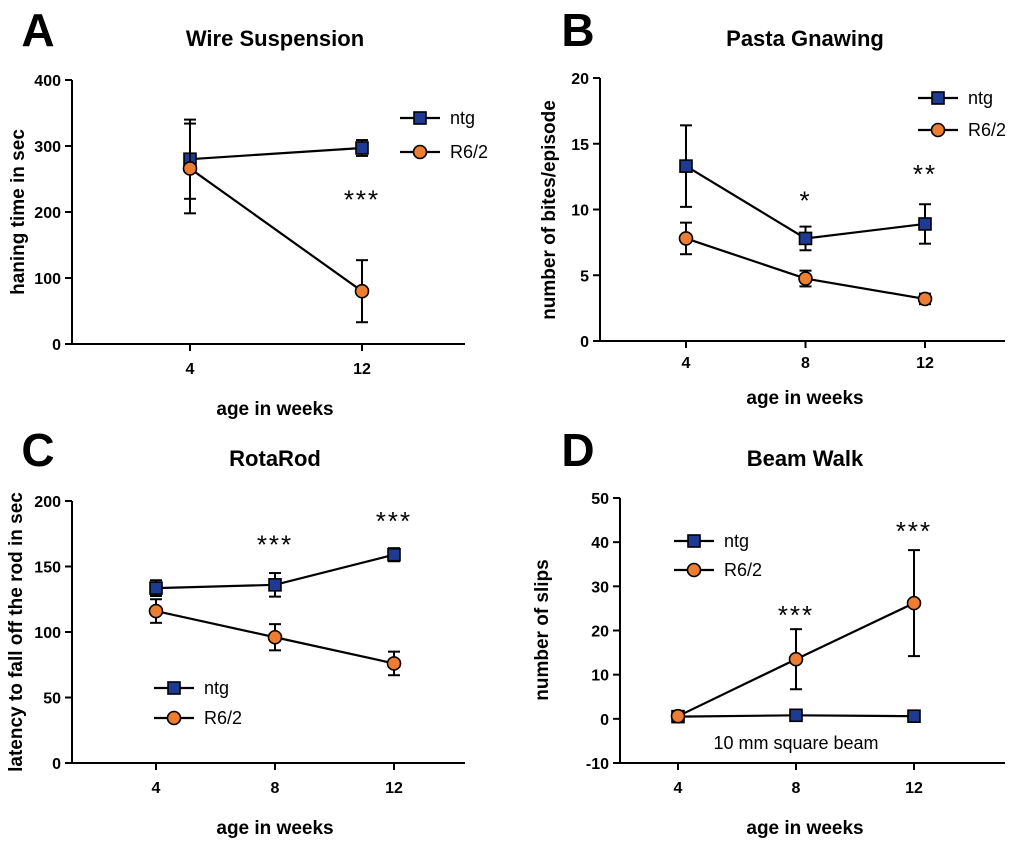 The height and width of the screenshot is (847, 1024). What do you see at coordinates (549, 210) in the screenshot?
I see `y-axis-label: number of bites/episode` at bounding box center [549, 210].